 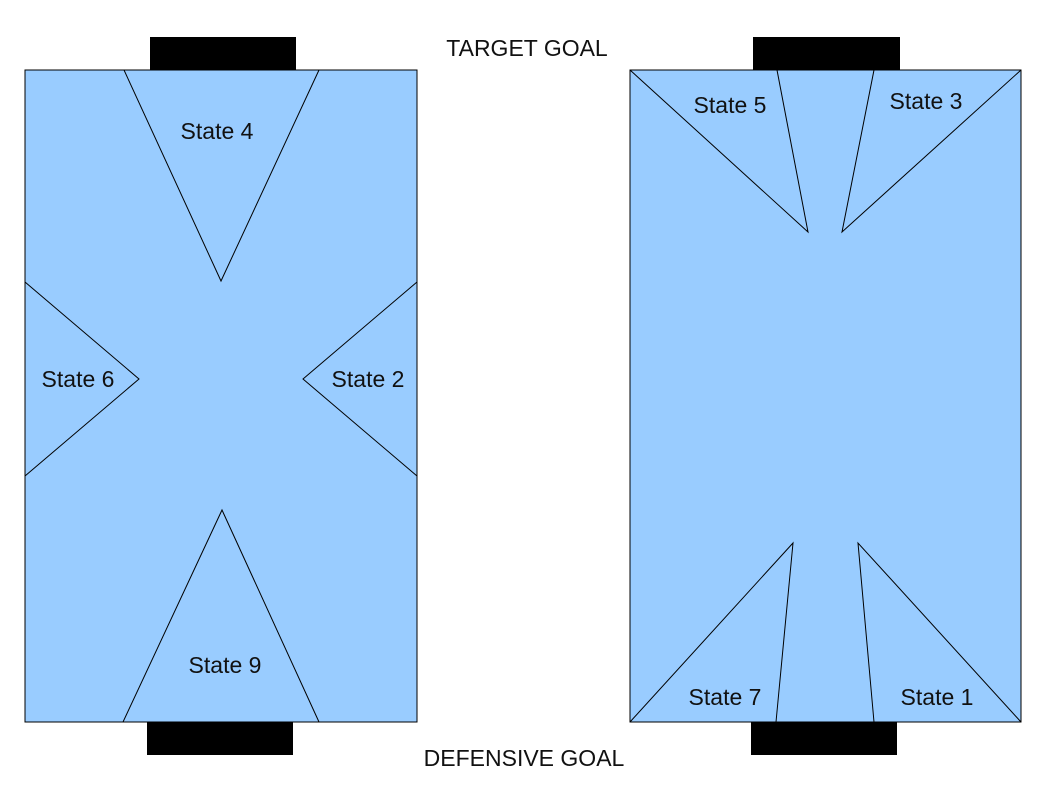 I want to click on left-state-6-zone, so click(x=82, y=379).